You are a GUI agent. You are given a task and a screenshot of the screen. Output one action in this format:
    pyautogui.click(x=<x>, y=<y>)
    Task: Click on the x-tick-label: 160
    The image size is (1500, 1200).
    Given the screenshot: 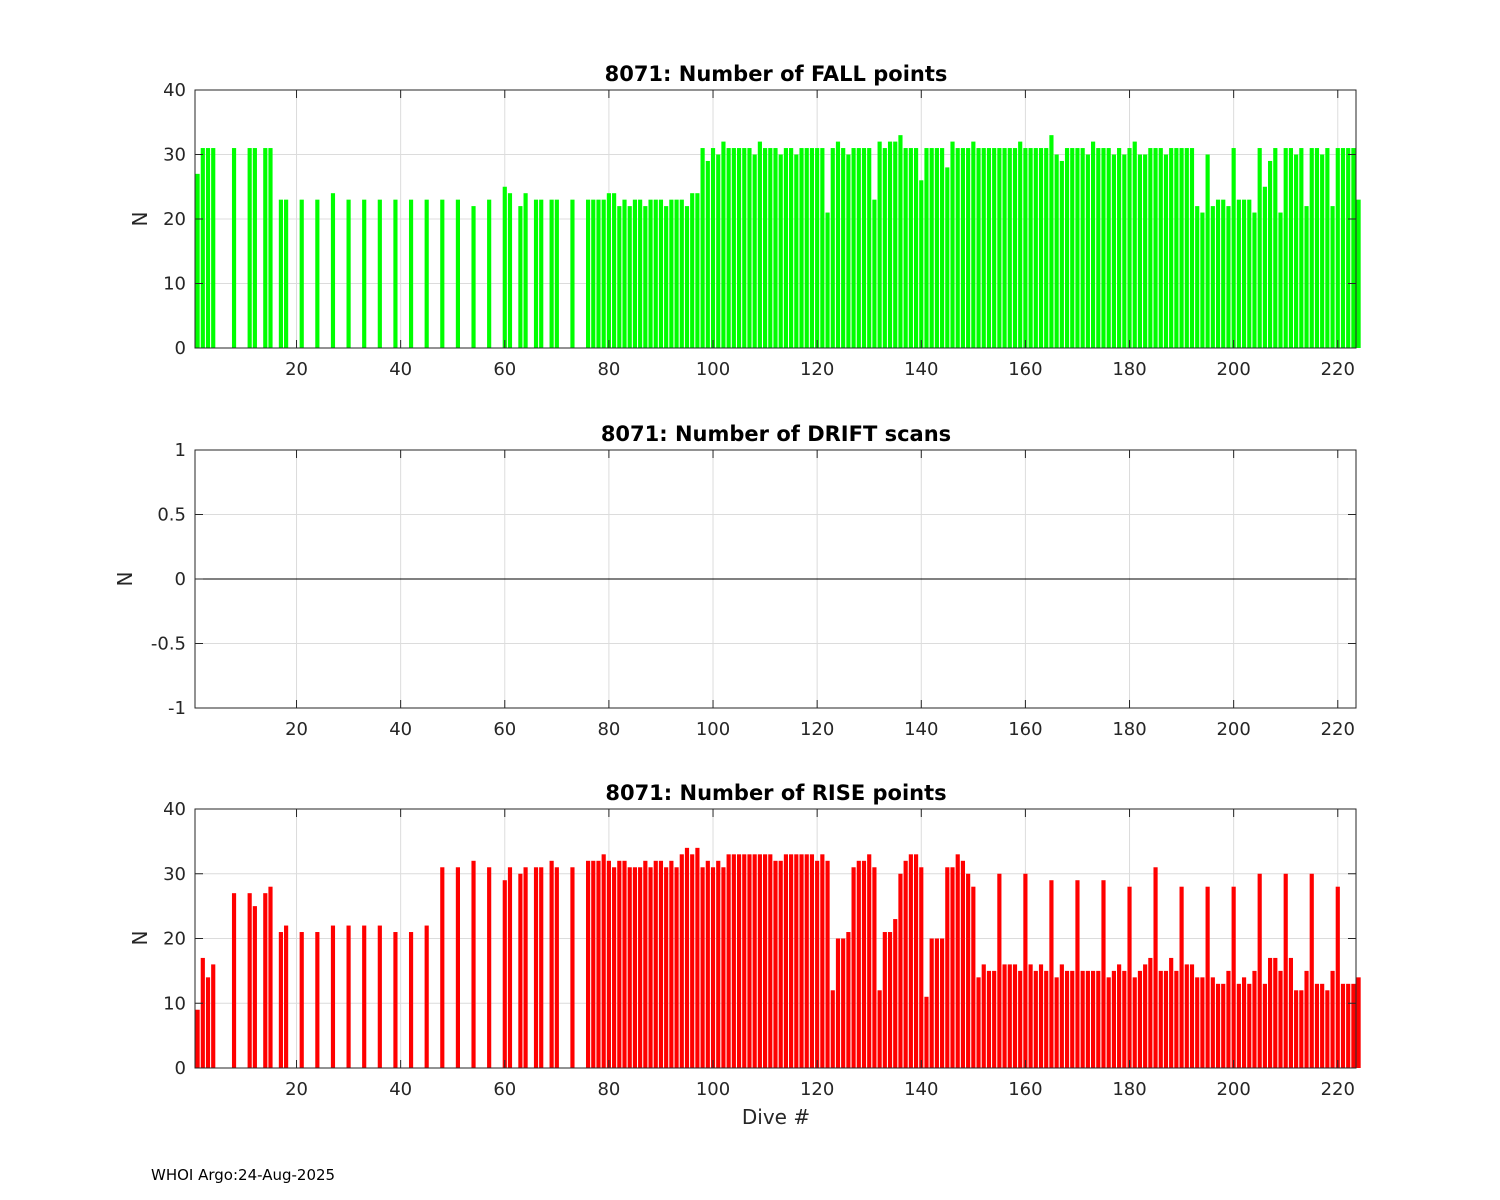 What is the action you would take?
    pyautogui.click(x=1025, y=729)
    